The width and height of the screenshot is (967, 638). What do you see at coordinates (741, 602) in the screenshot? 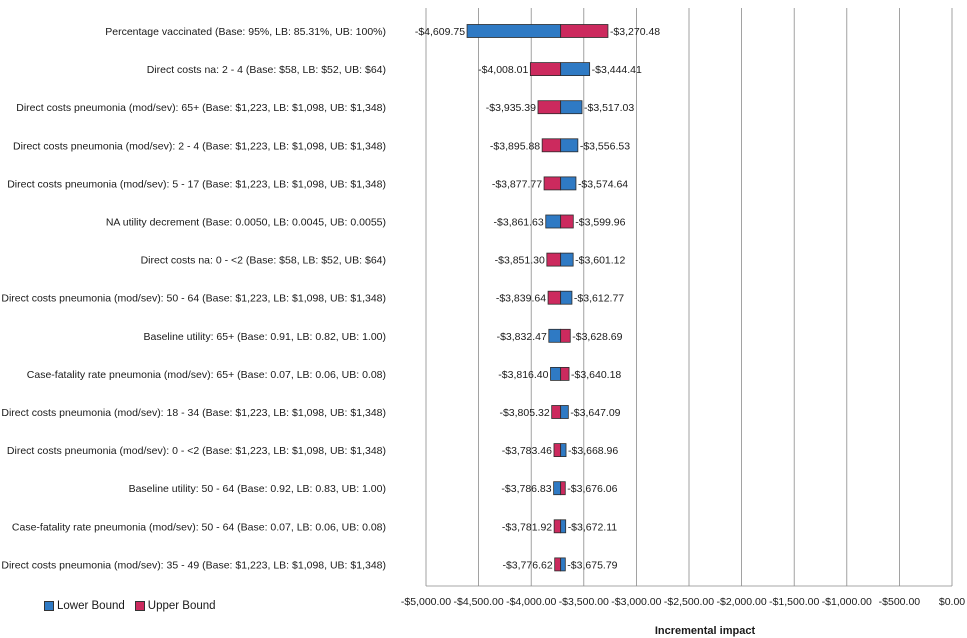
I see `x-tick-label: -$2,000.00` at bounding box center [741, 602].